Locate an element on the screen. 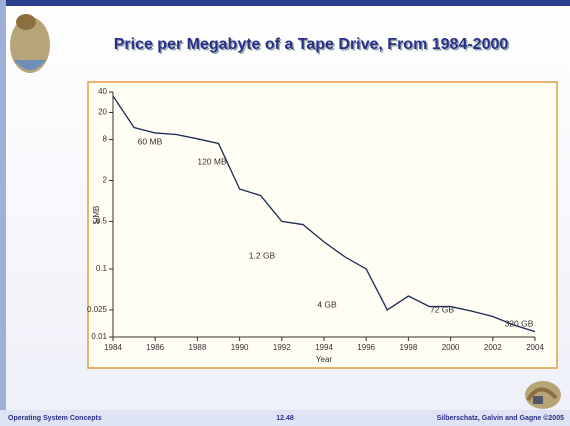 The image size is (570, 426). annotation: 4 GB is located at coordinates (327, 304).